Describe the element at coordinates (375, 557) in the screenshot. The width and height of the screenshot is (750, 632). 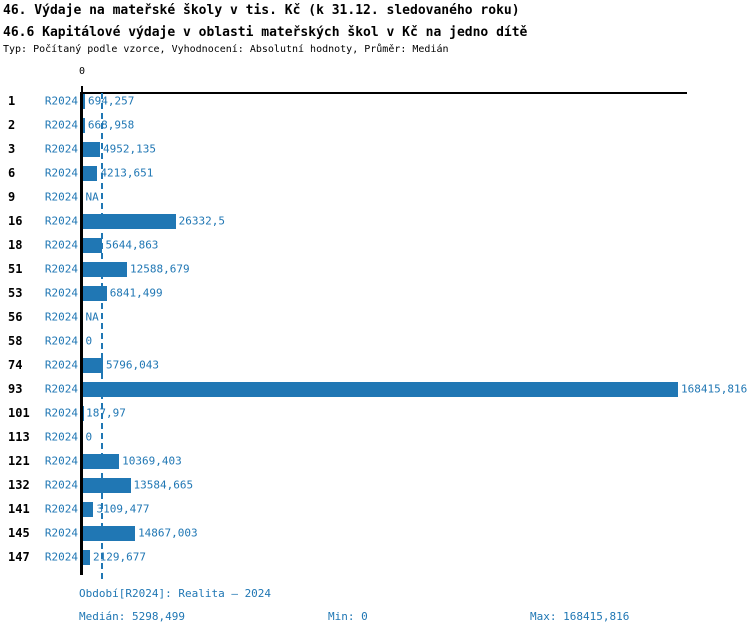
I see `chart-row: 147 R2024 2129,677` at that location.